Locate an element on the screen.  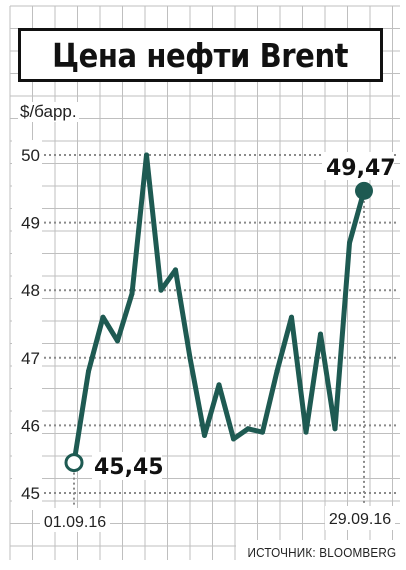
y-tick-label-46: 46 is located at coordinates (30, 425).